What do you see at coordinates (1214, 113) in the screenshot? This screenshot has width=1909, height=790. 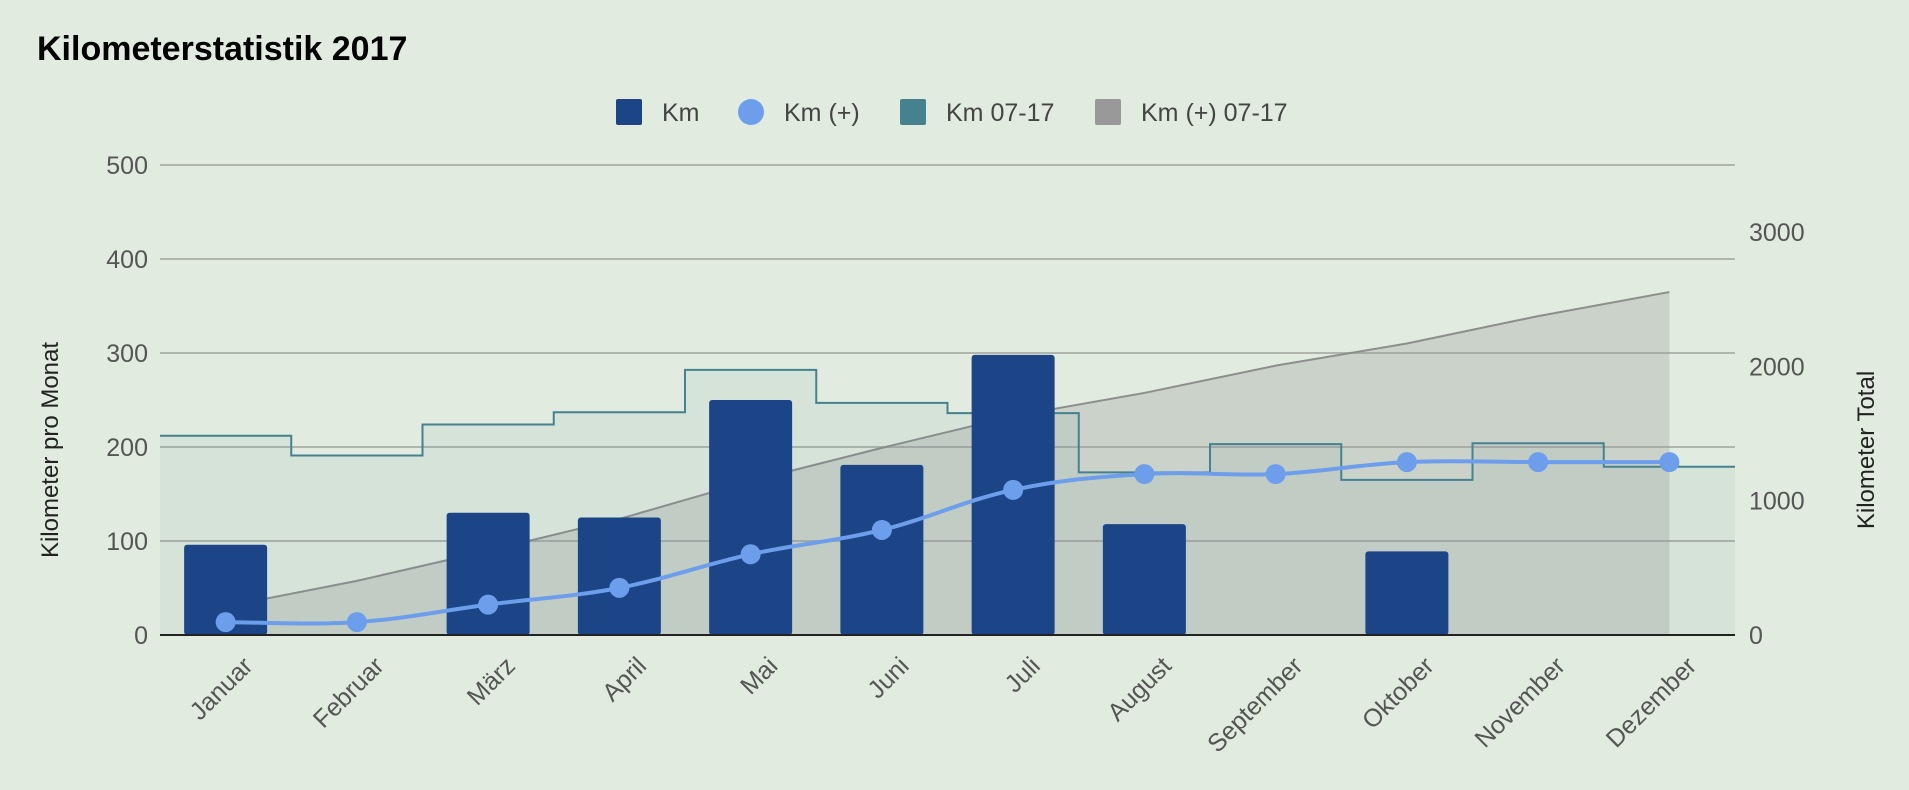 I see `legend-label: Km (+) 07-17` at bounding box center [1214, 113].